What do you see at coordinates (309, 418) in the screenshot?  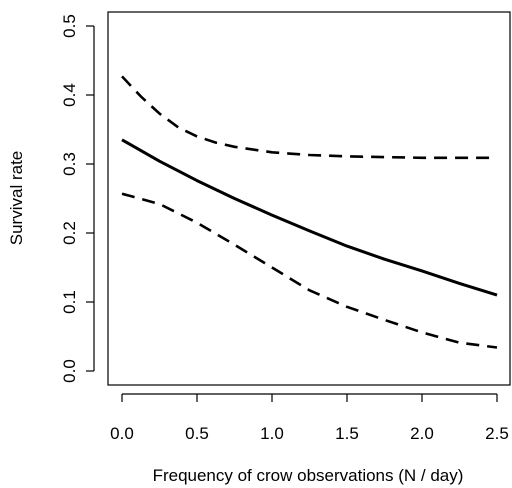 I see `x-axis: 0.0 0.5 1.0 1.5 2.0 2.5` at bounding box center [309, 418].